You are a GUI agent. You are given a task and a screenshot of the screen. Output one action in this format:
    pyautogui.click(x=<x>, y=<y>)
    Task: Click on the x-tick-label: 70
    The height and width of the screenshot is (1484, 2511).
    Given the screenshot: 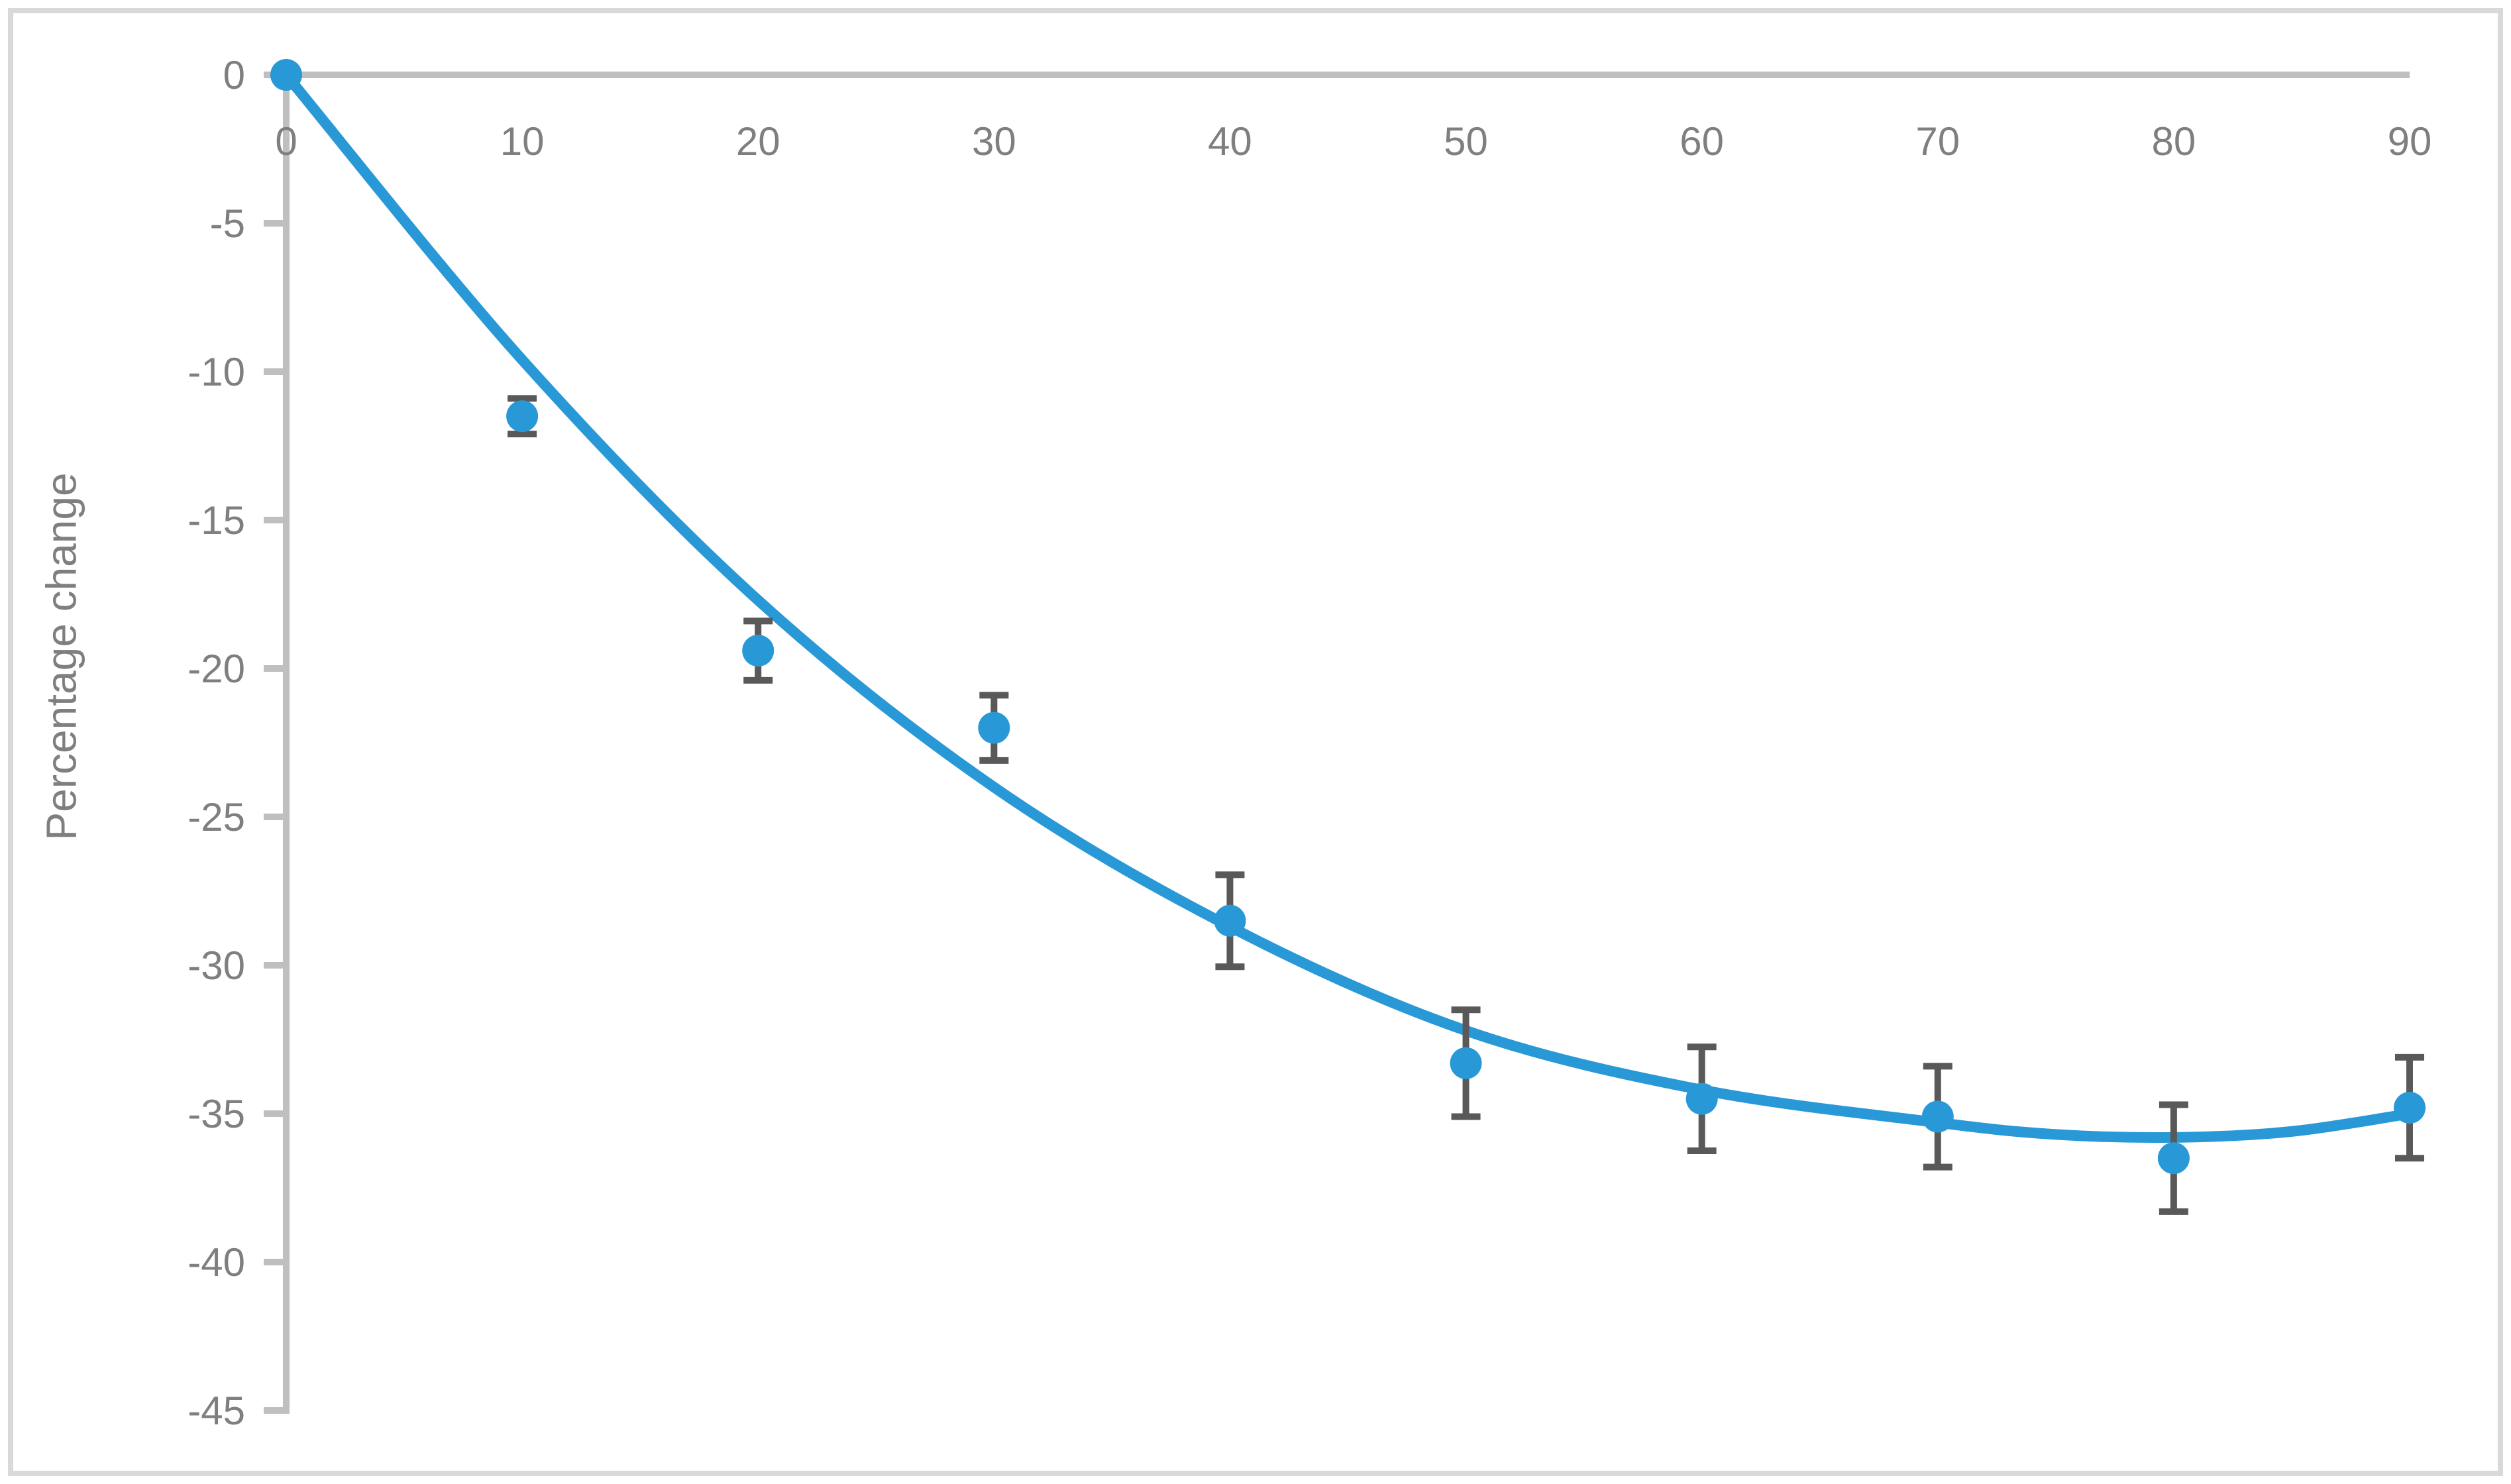 What is the action you would take?
    pyautogui.click(x=1937, y=142)
    